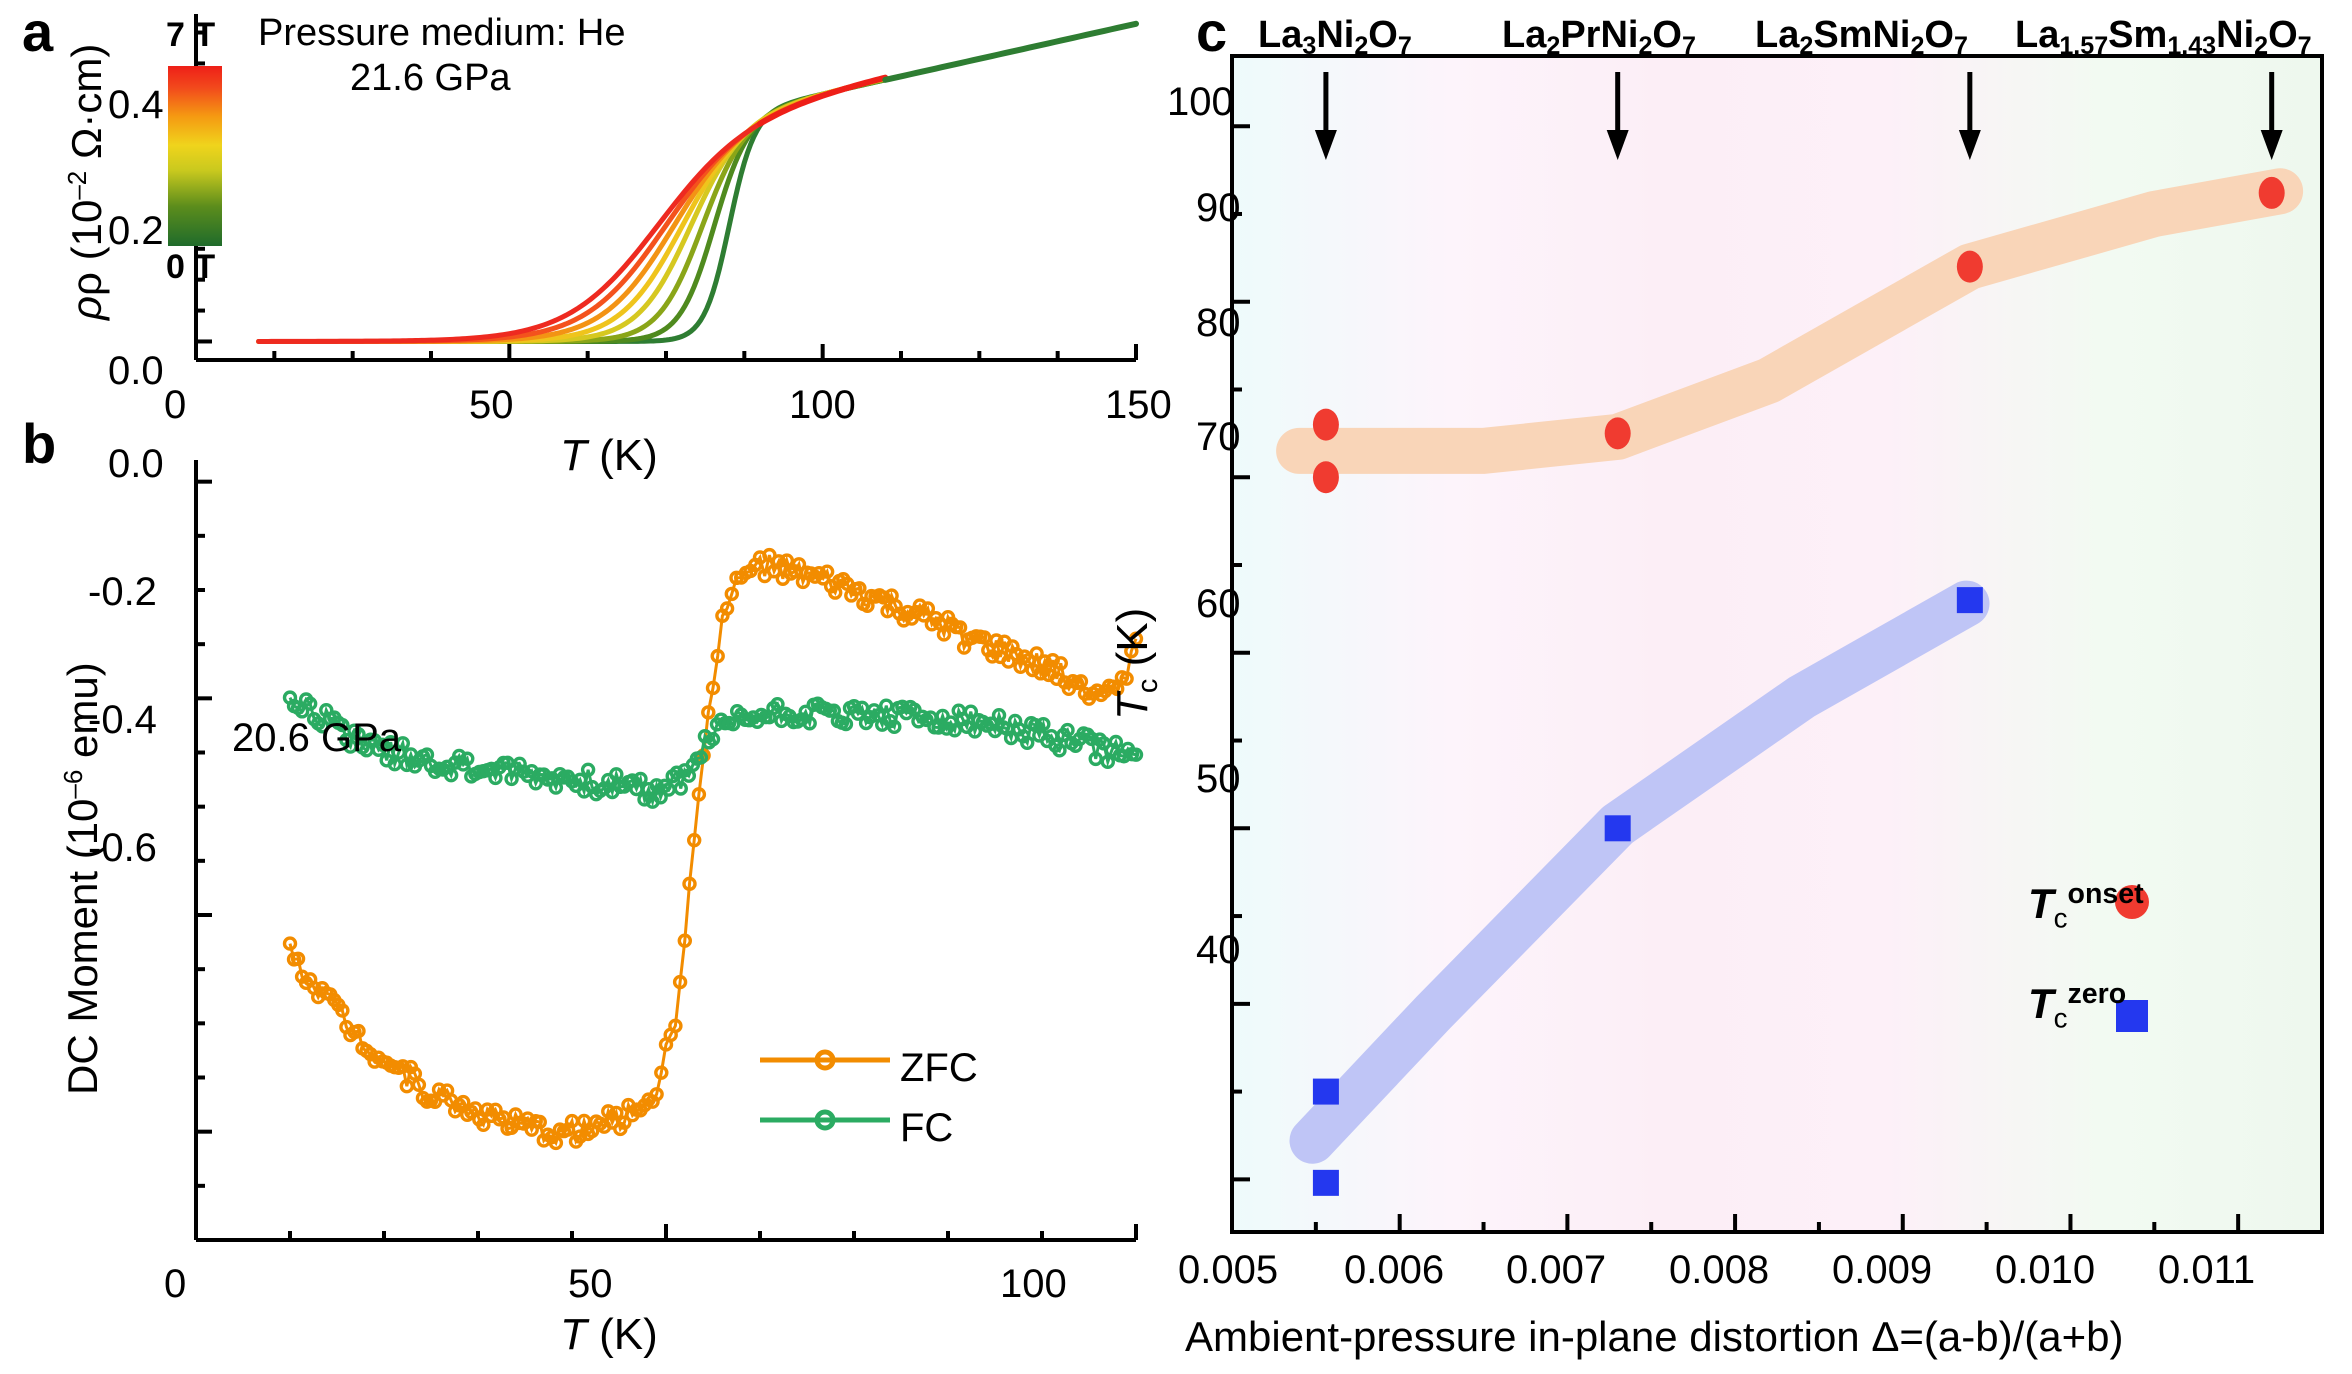 The width and height of the screenshot is (2352, 1374). I want to click on formula-text: PrNi, so click(1599, 35).